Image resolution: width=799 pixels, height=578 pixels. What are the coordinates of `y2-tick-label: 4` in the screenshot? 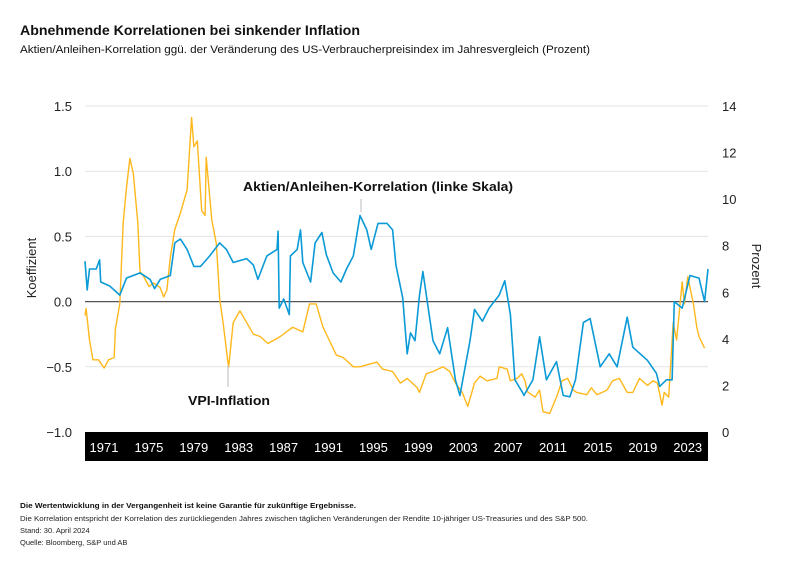 It's located at (725, 339).